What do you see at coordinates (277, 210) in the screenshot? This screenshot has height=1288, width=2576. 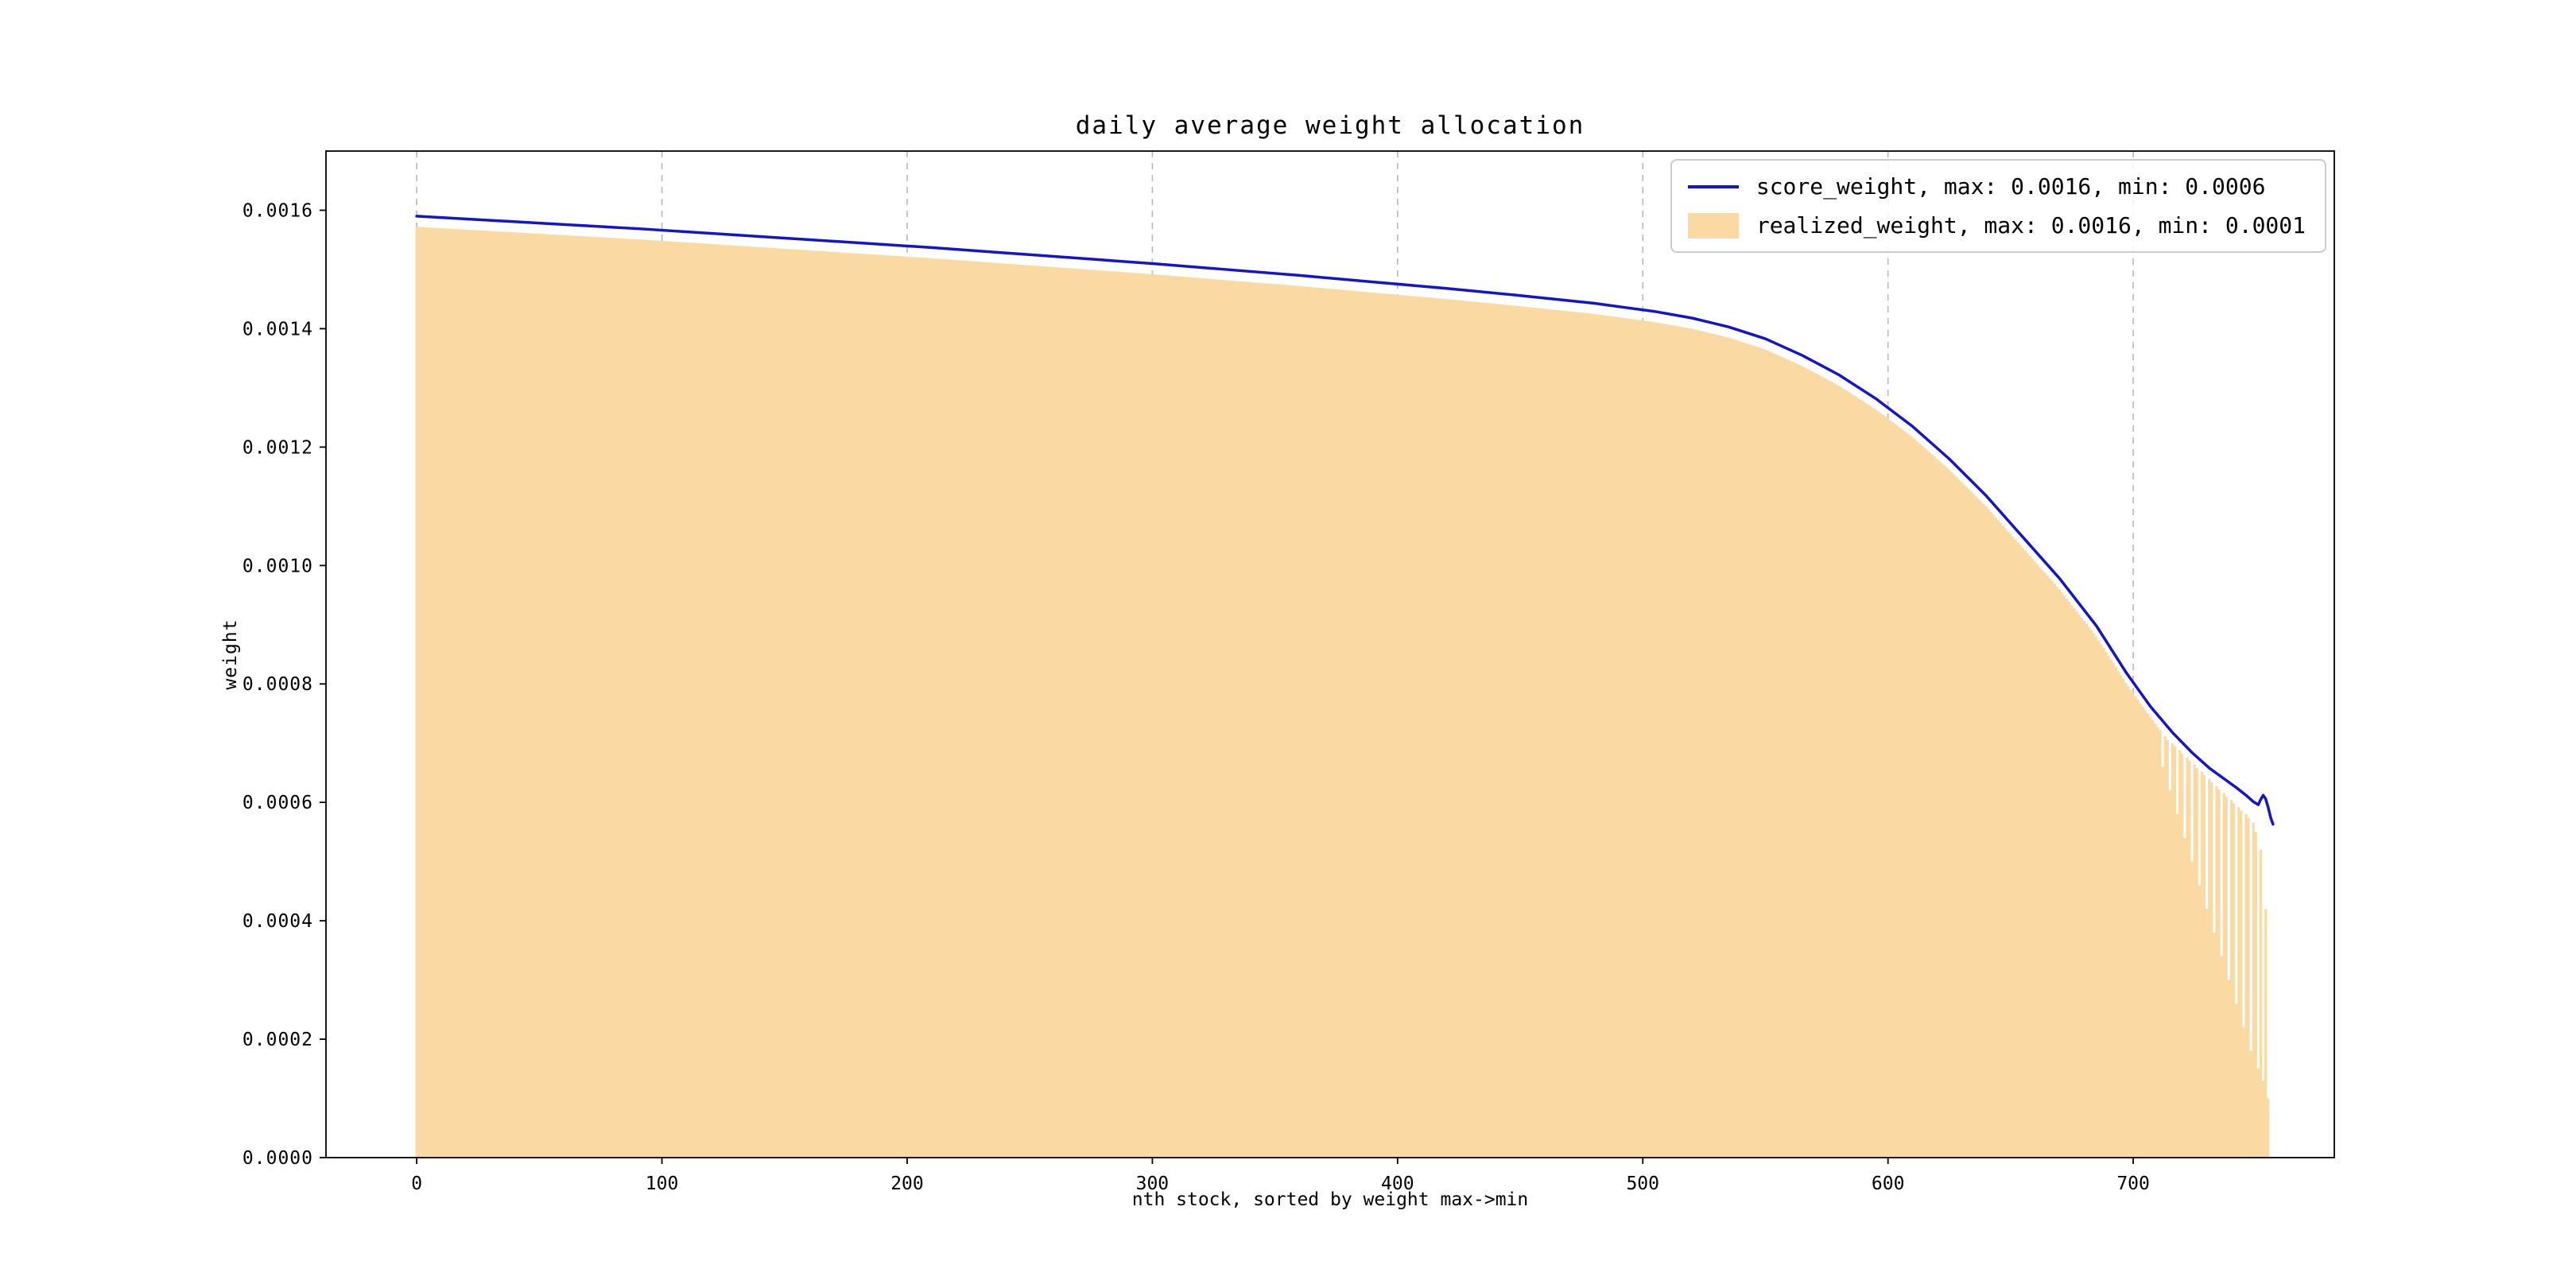 I see `y-tick-label: 0.0016` at bounding box center [277, 210].